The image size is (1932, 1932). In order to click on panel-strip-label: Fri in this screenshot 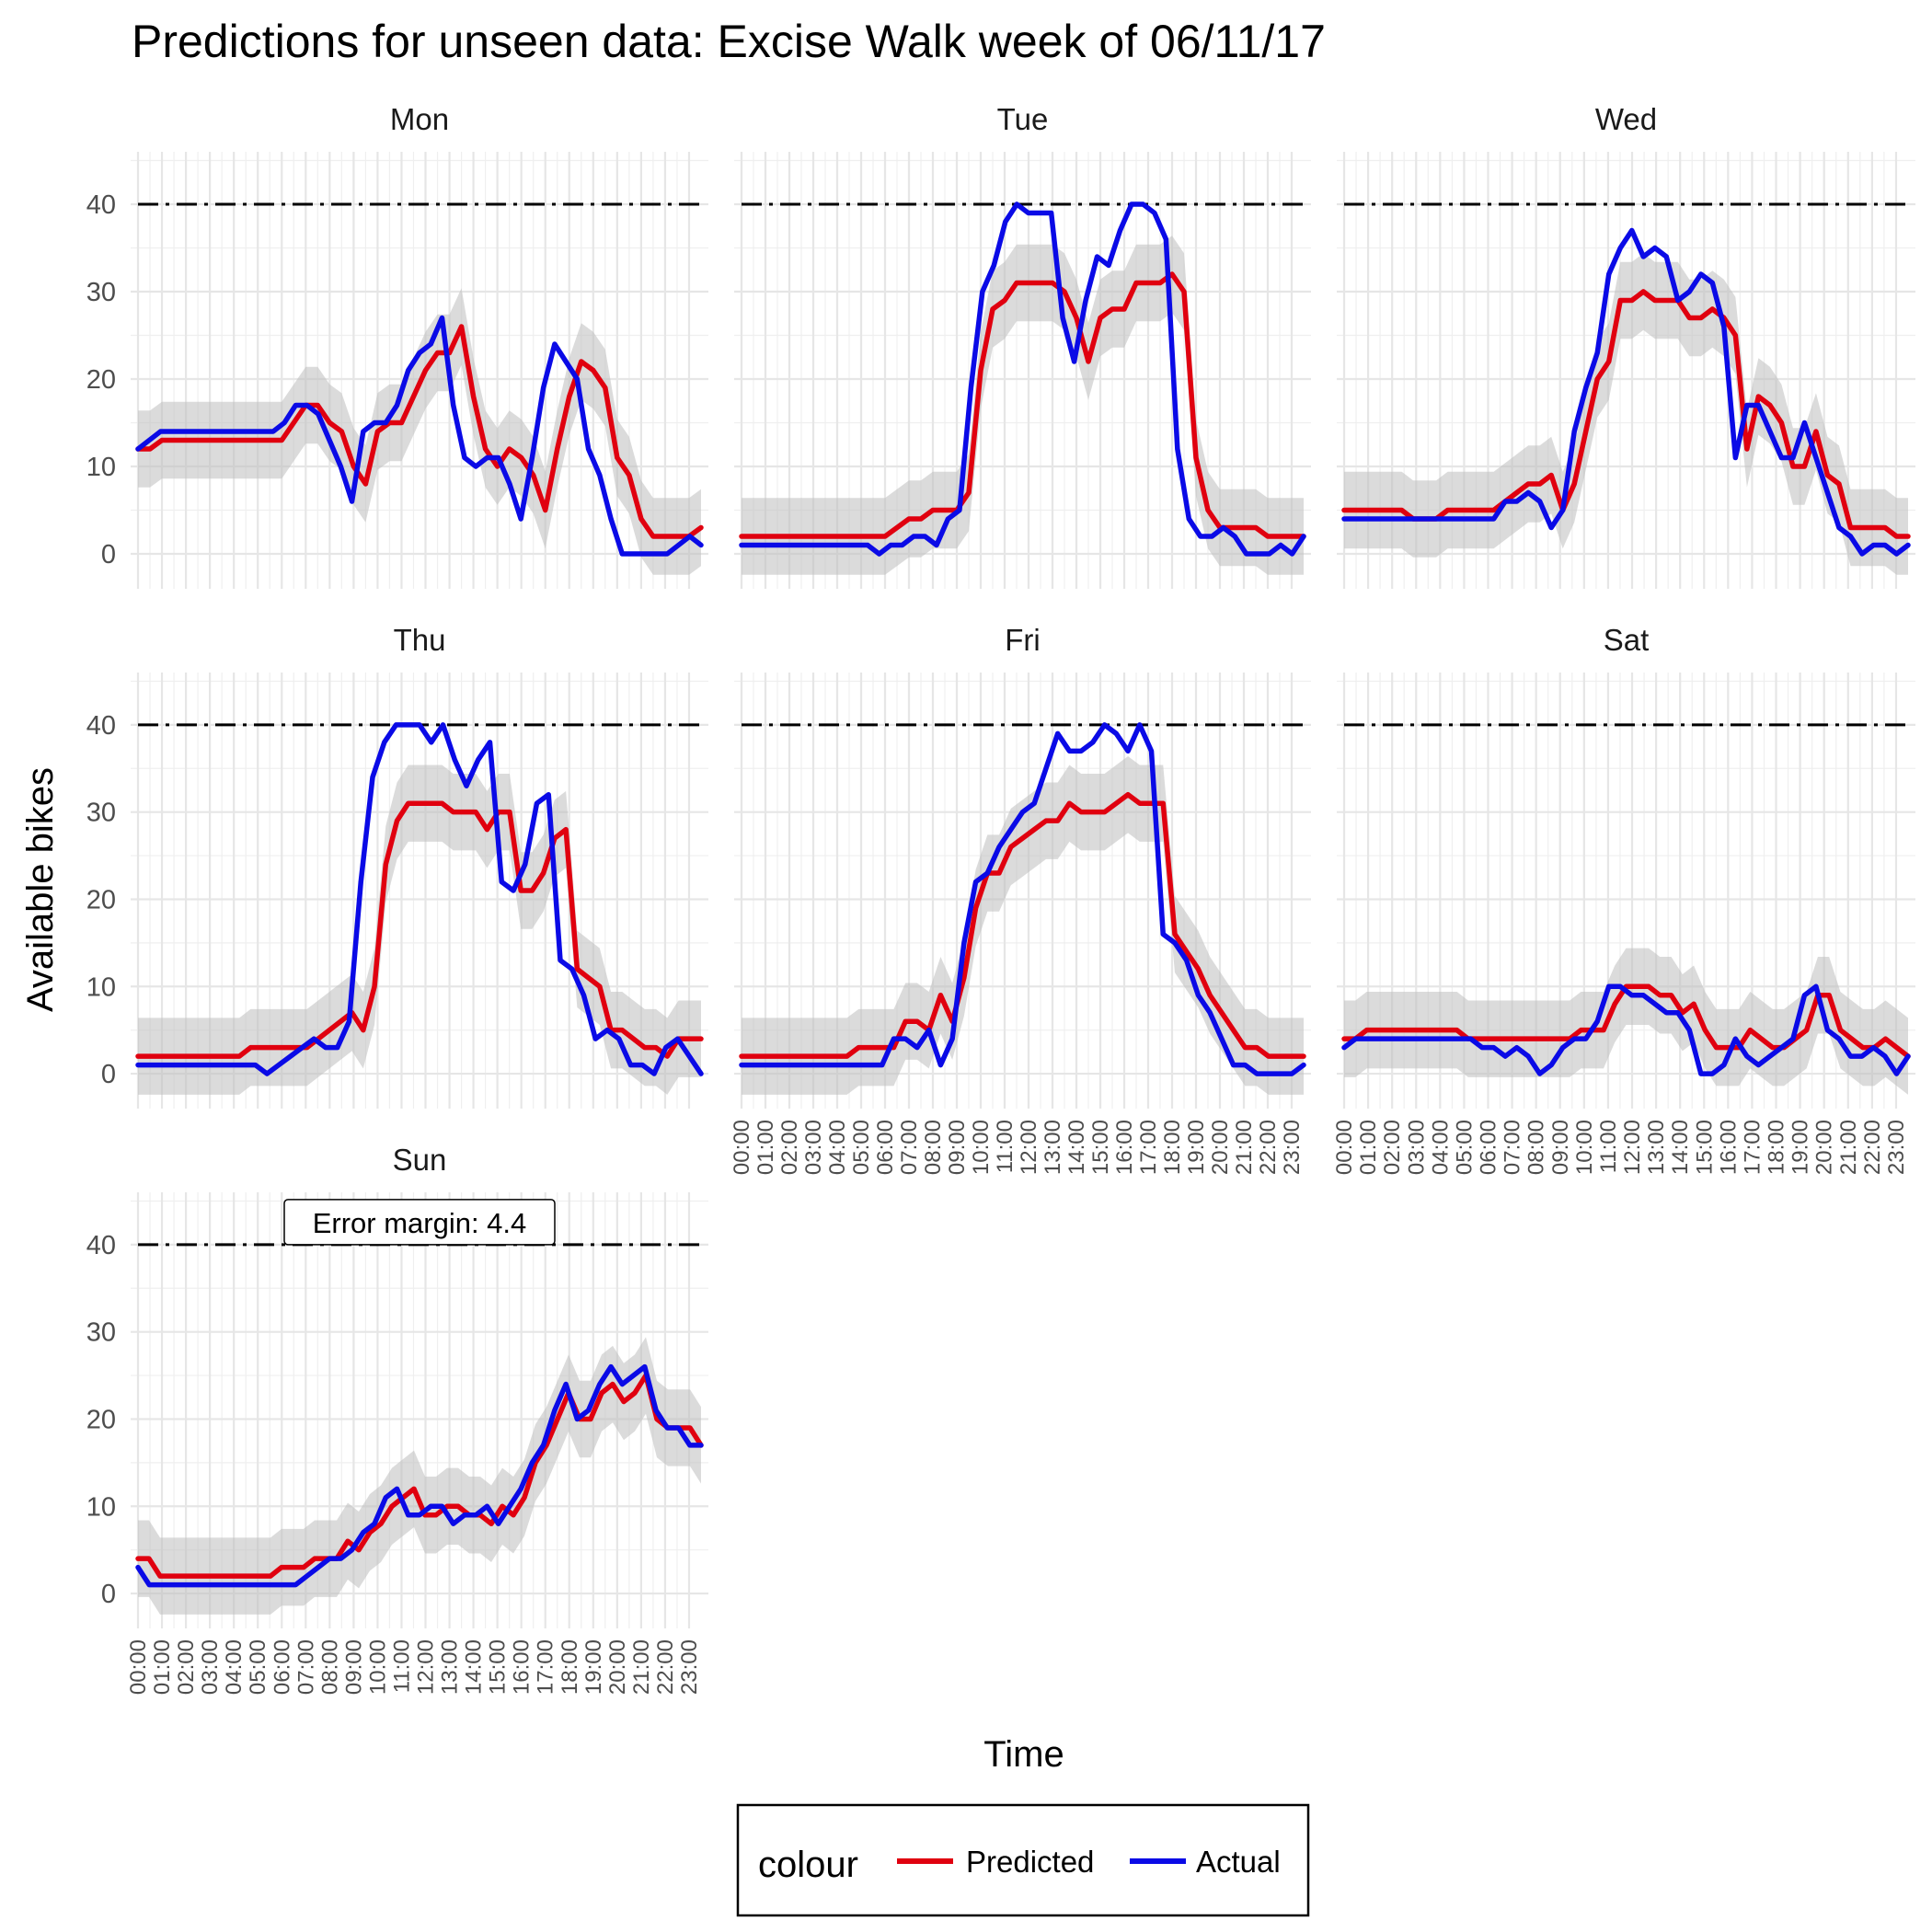, I will do `click(1022, 640)`.